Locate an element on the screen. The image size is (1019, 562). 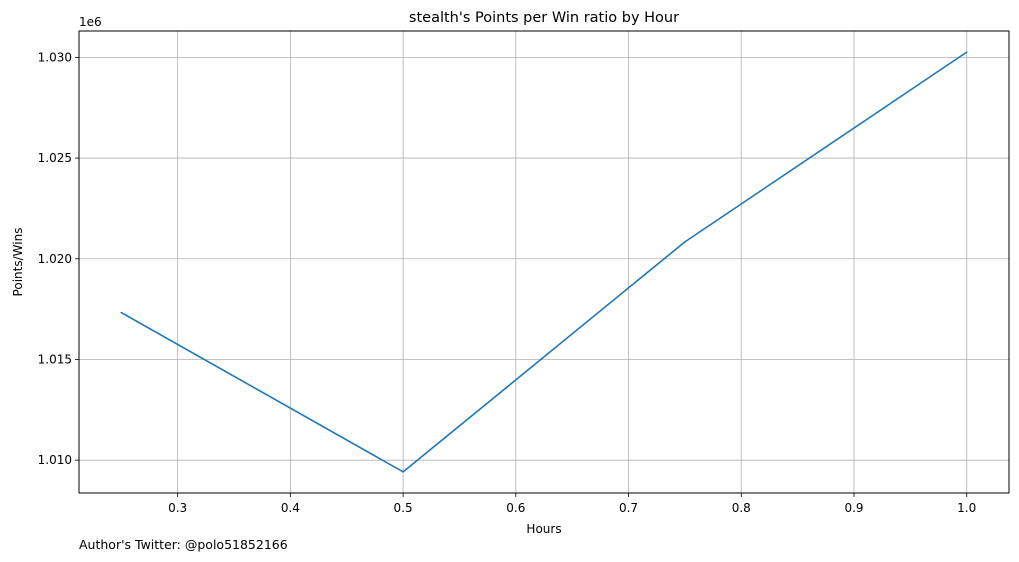
y-tick-label: 1.010 is located at coordinates (55, 460).